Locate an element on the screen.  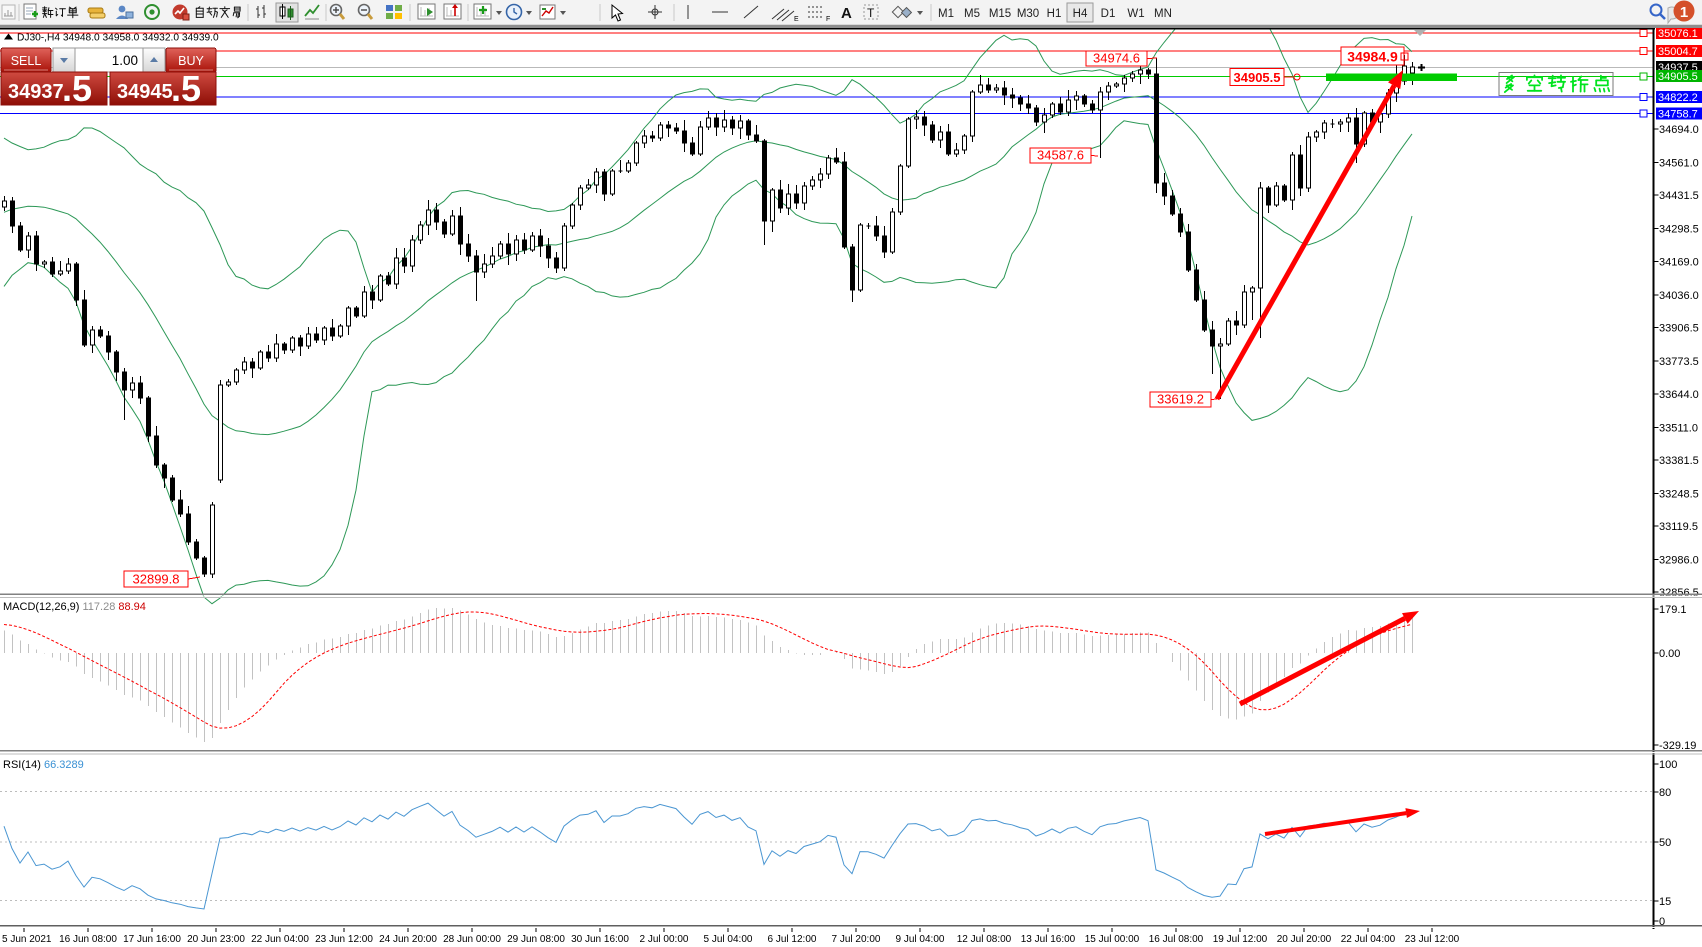
svg-text: 7 Jul 20:00 is located at coordinates (856, 939).